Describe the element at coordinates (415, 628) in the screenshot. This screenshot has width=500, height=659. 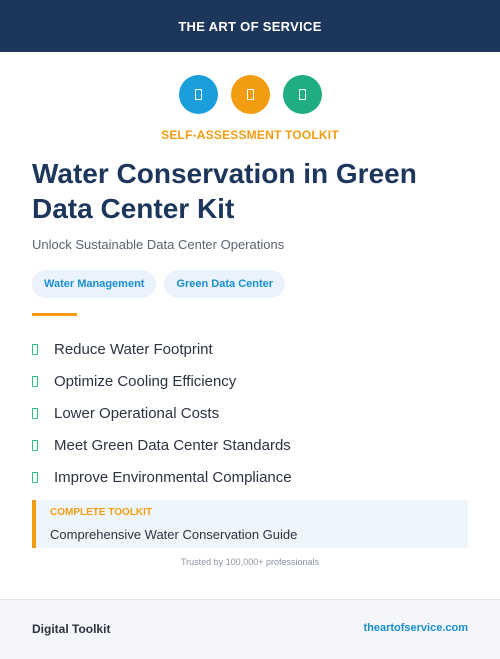
I see `website-link: theartofservice.com` at that location.